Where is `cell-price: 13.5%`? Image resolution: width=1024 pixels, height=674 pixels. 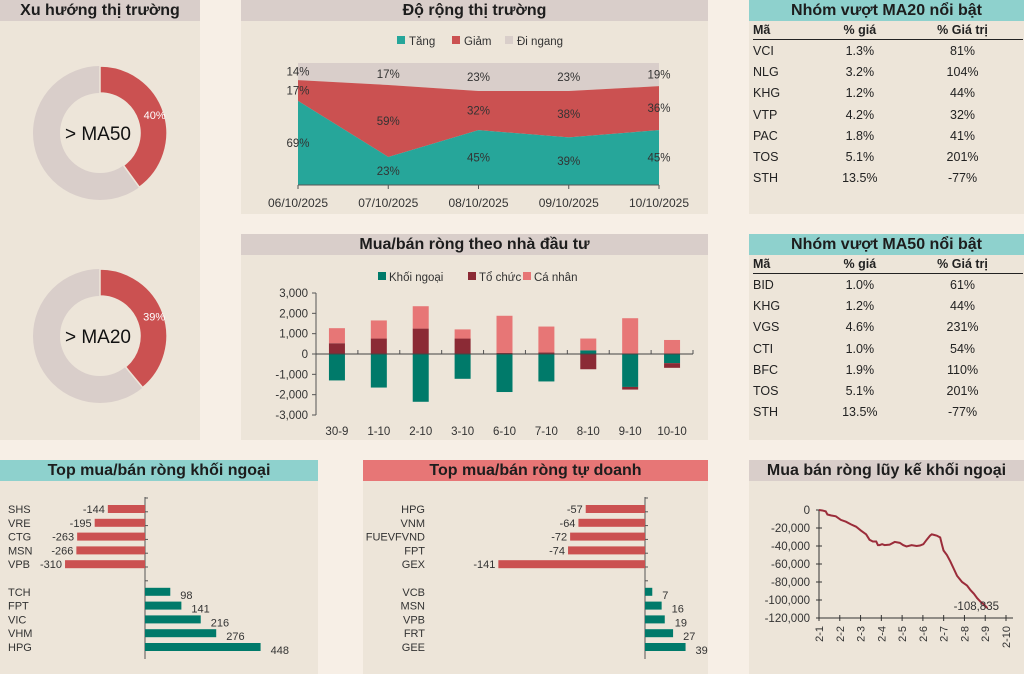 cell-price: 13.5% is located at coordinates (860, 412).